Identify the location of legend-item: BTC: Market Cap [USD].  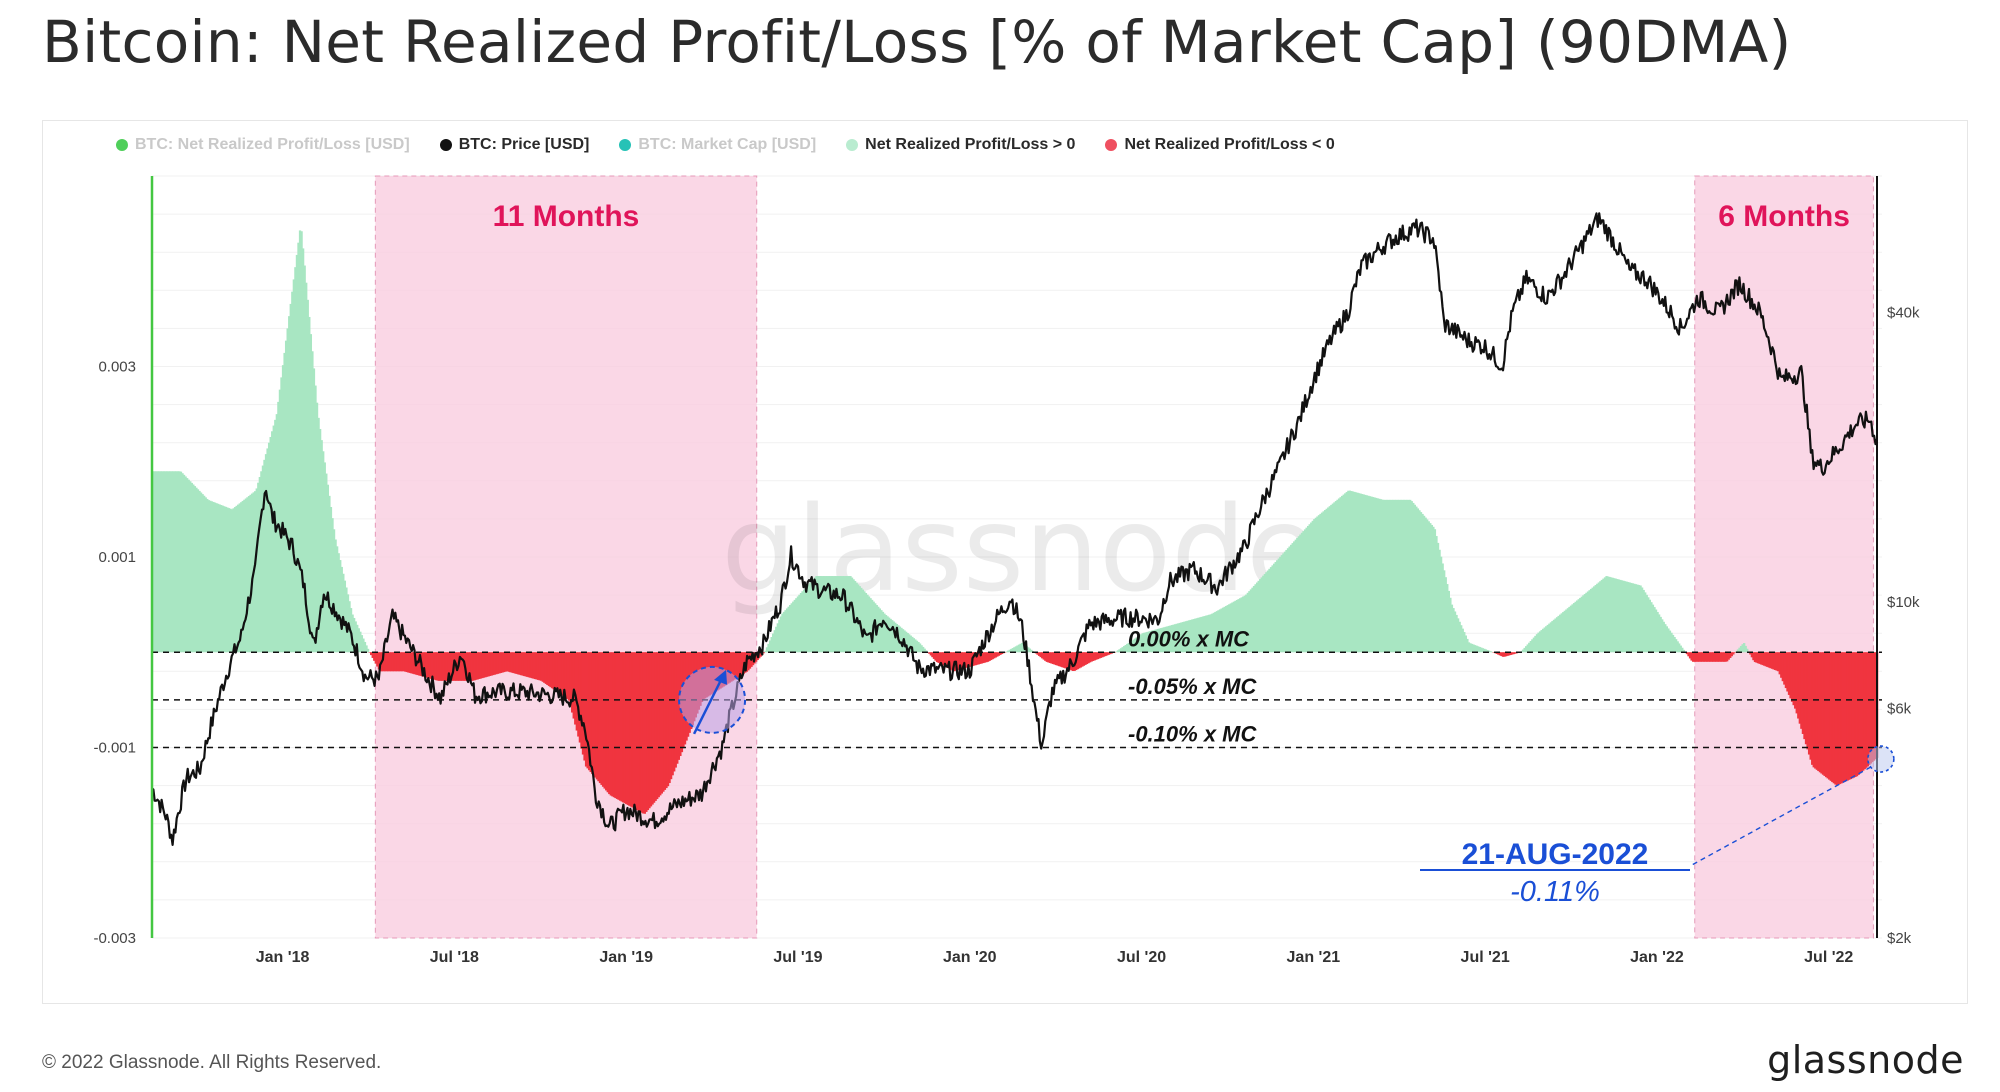
(717, 145).